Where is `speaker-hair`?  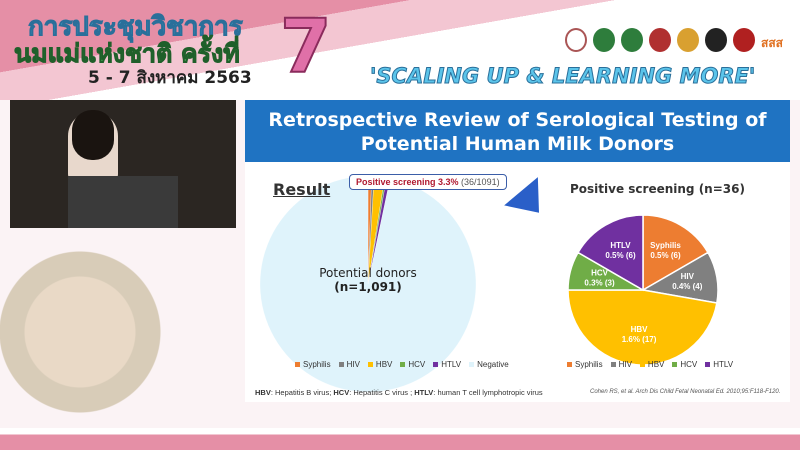
speaker-hair is located at coordinates (93, 135).